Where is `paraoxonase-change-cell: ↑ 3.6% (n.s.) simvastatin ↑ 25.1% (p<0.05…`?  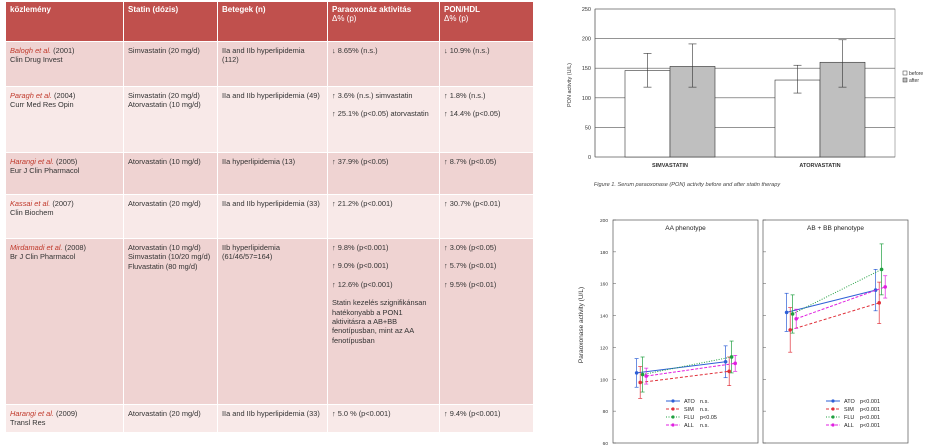
paraoxonase-change-cell: ↑ 3.6% (n.s.) simvastatin ↑ 25.1% (p<0.05… is located at coordinates (383, 119).